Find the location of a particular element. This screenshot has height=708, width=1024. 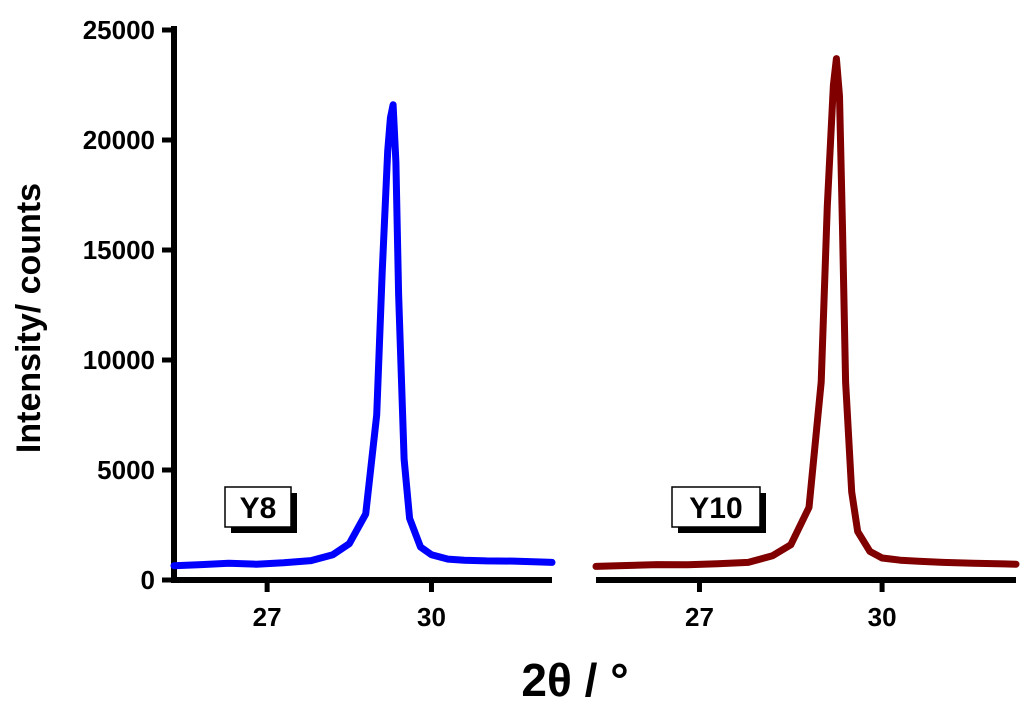

label-text: Y10 is located at coordinates (715, 508).